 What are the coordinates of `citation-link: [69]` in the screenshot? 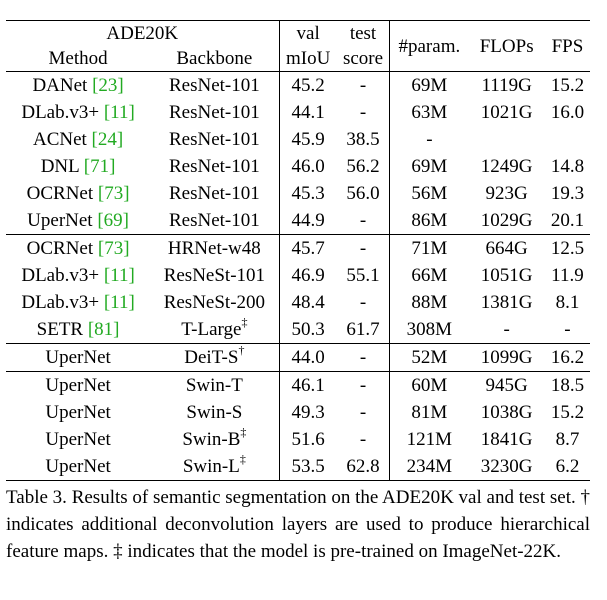 It's located at (113, 220).